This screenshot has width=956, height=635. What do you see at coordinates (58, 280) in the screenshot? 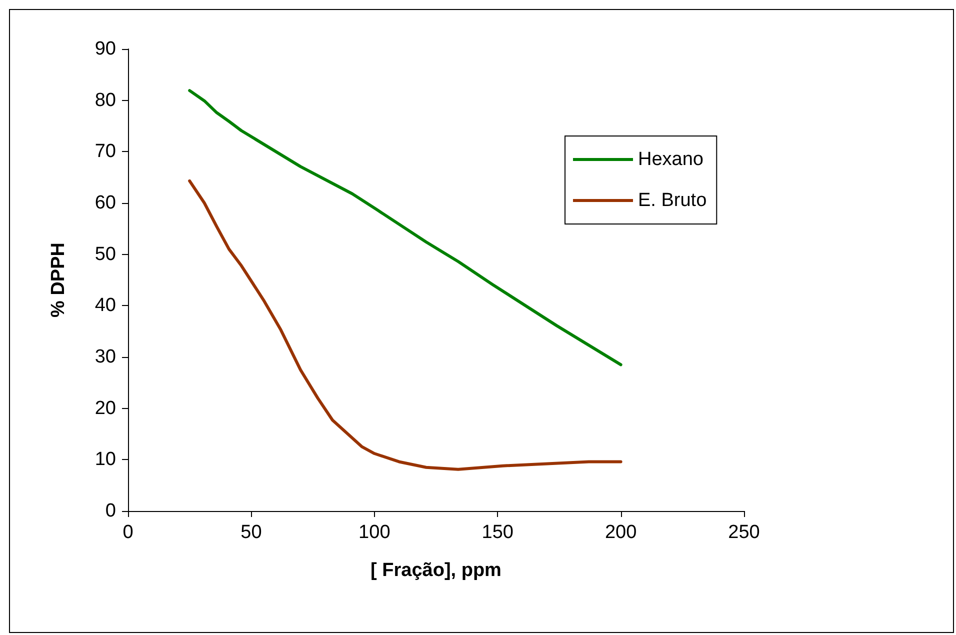
I see `y-axis-title: % DPPH` at bounding box center [58, 280].